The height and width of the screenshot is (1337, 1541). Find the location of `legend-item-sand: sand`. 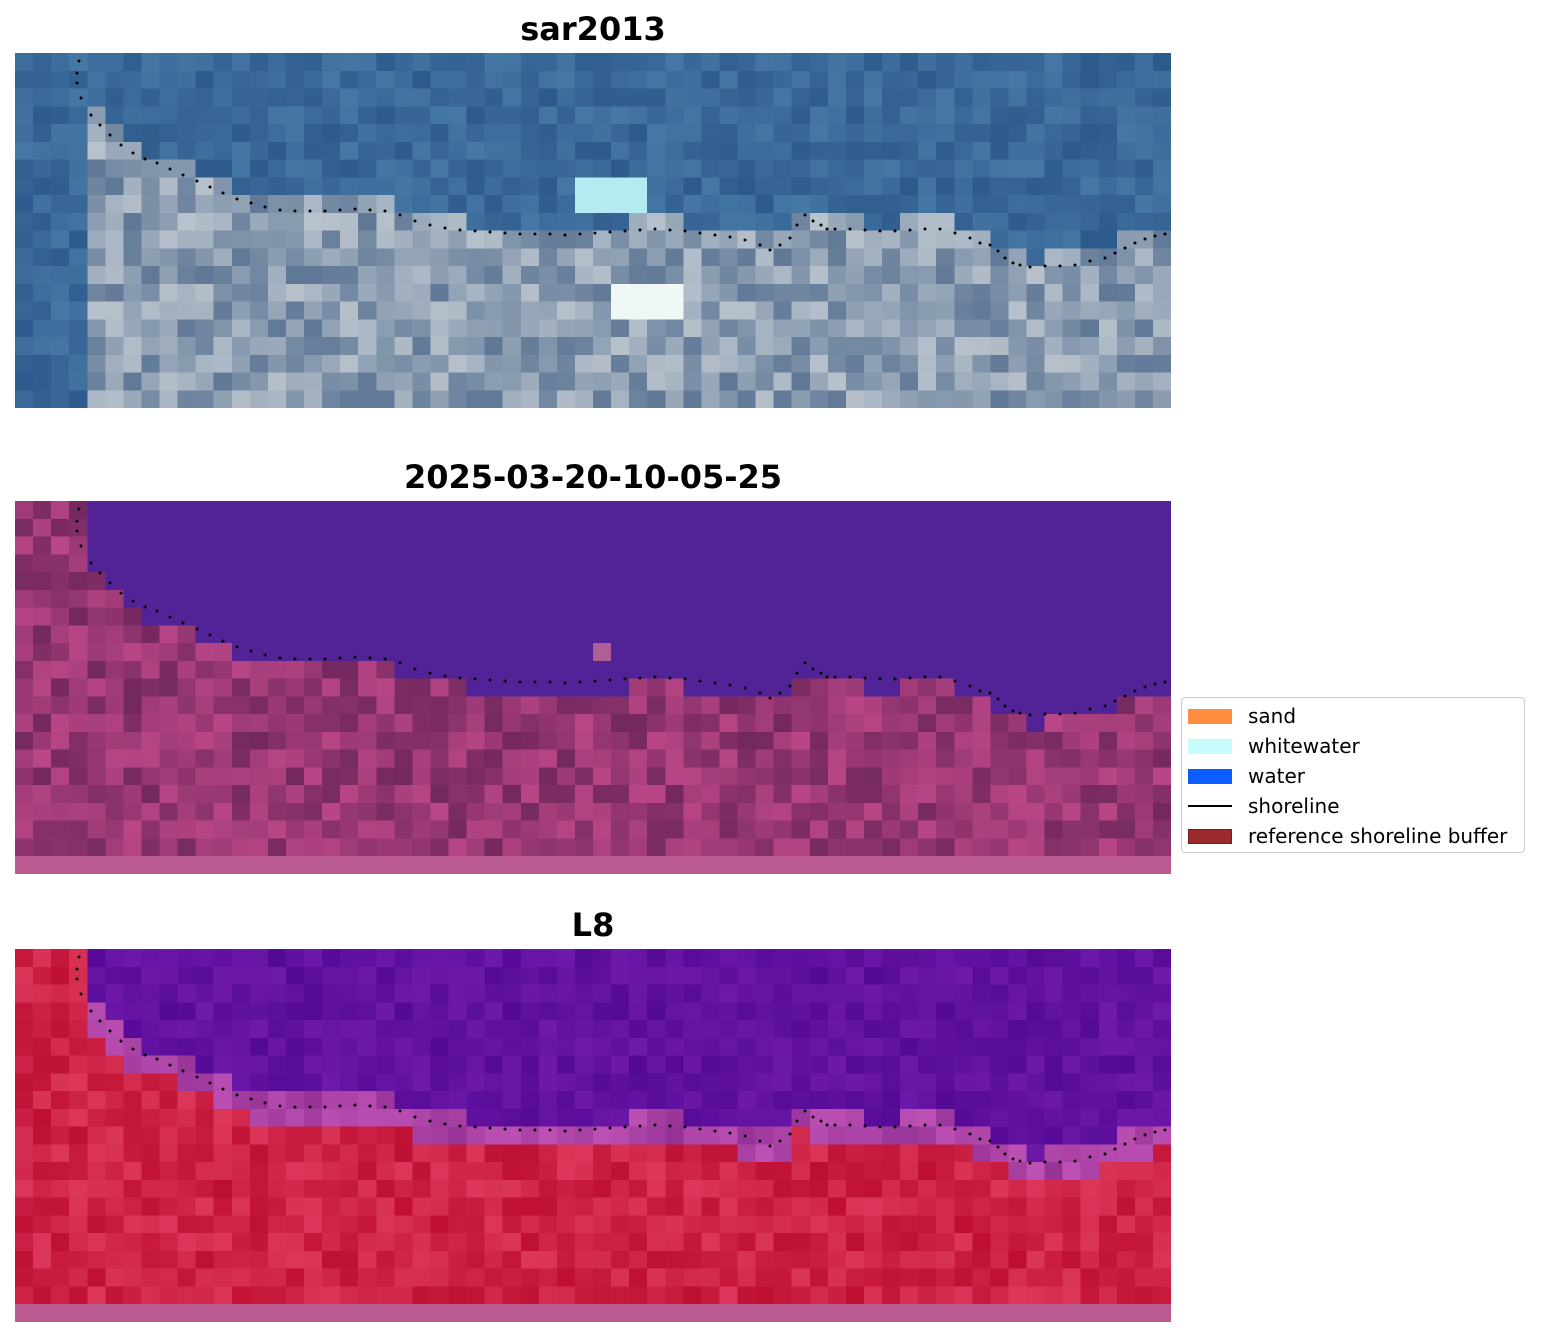

legend-item-sand: sand is located at coordinates (1356, 716).